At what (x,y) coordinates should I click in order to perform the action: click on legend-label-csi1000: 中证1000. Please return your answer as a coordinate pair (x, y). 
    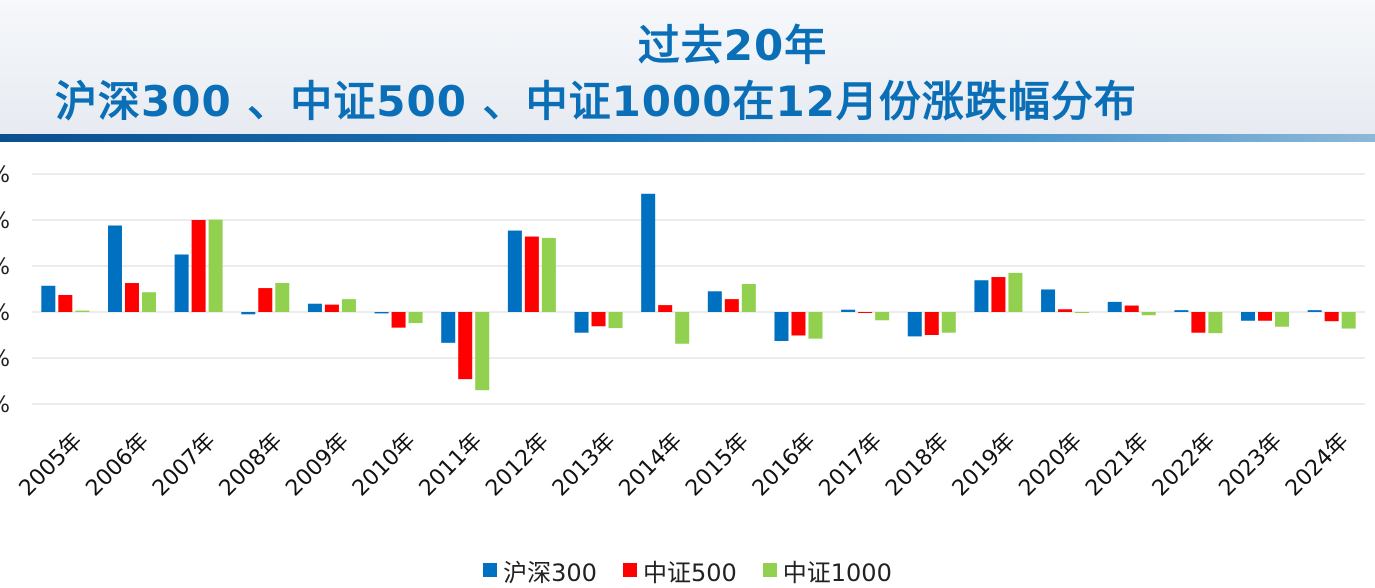
    Looking at the image, I should click on (837, 572).